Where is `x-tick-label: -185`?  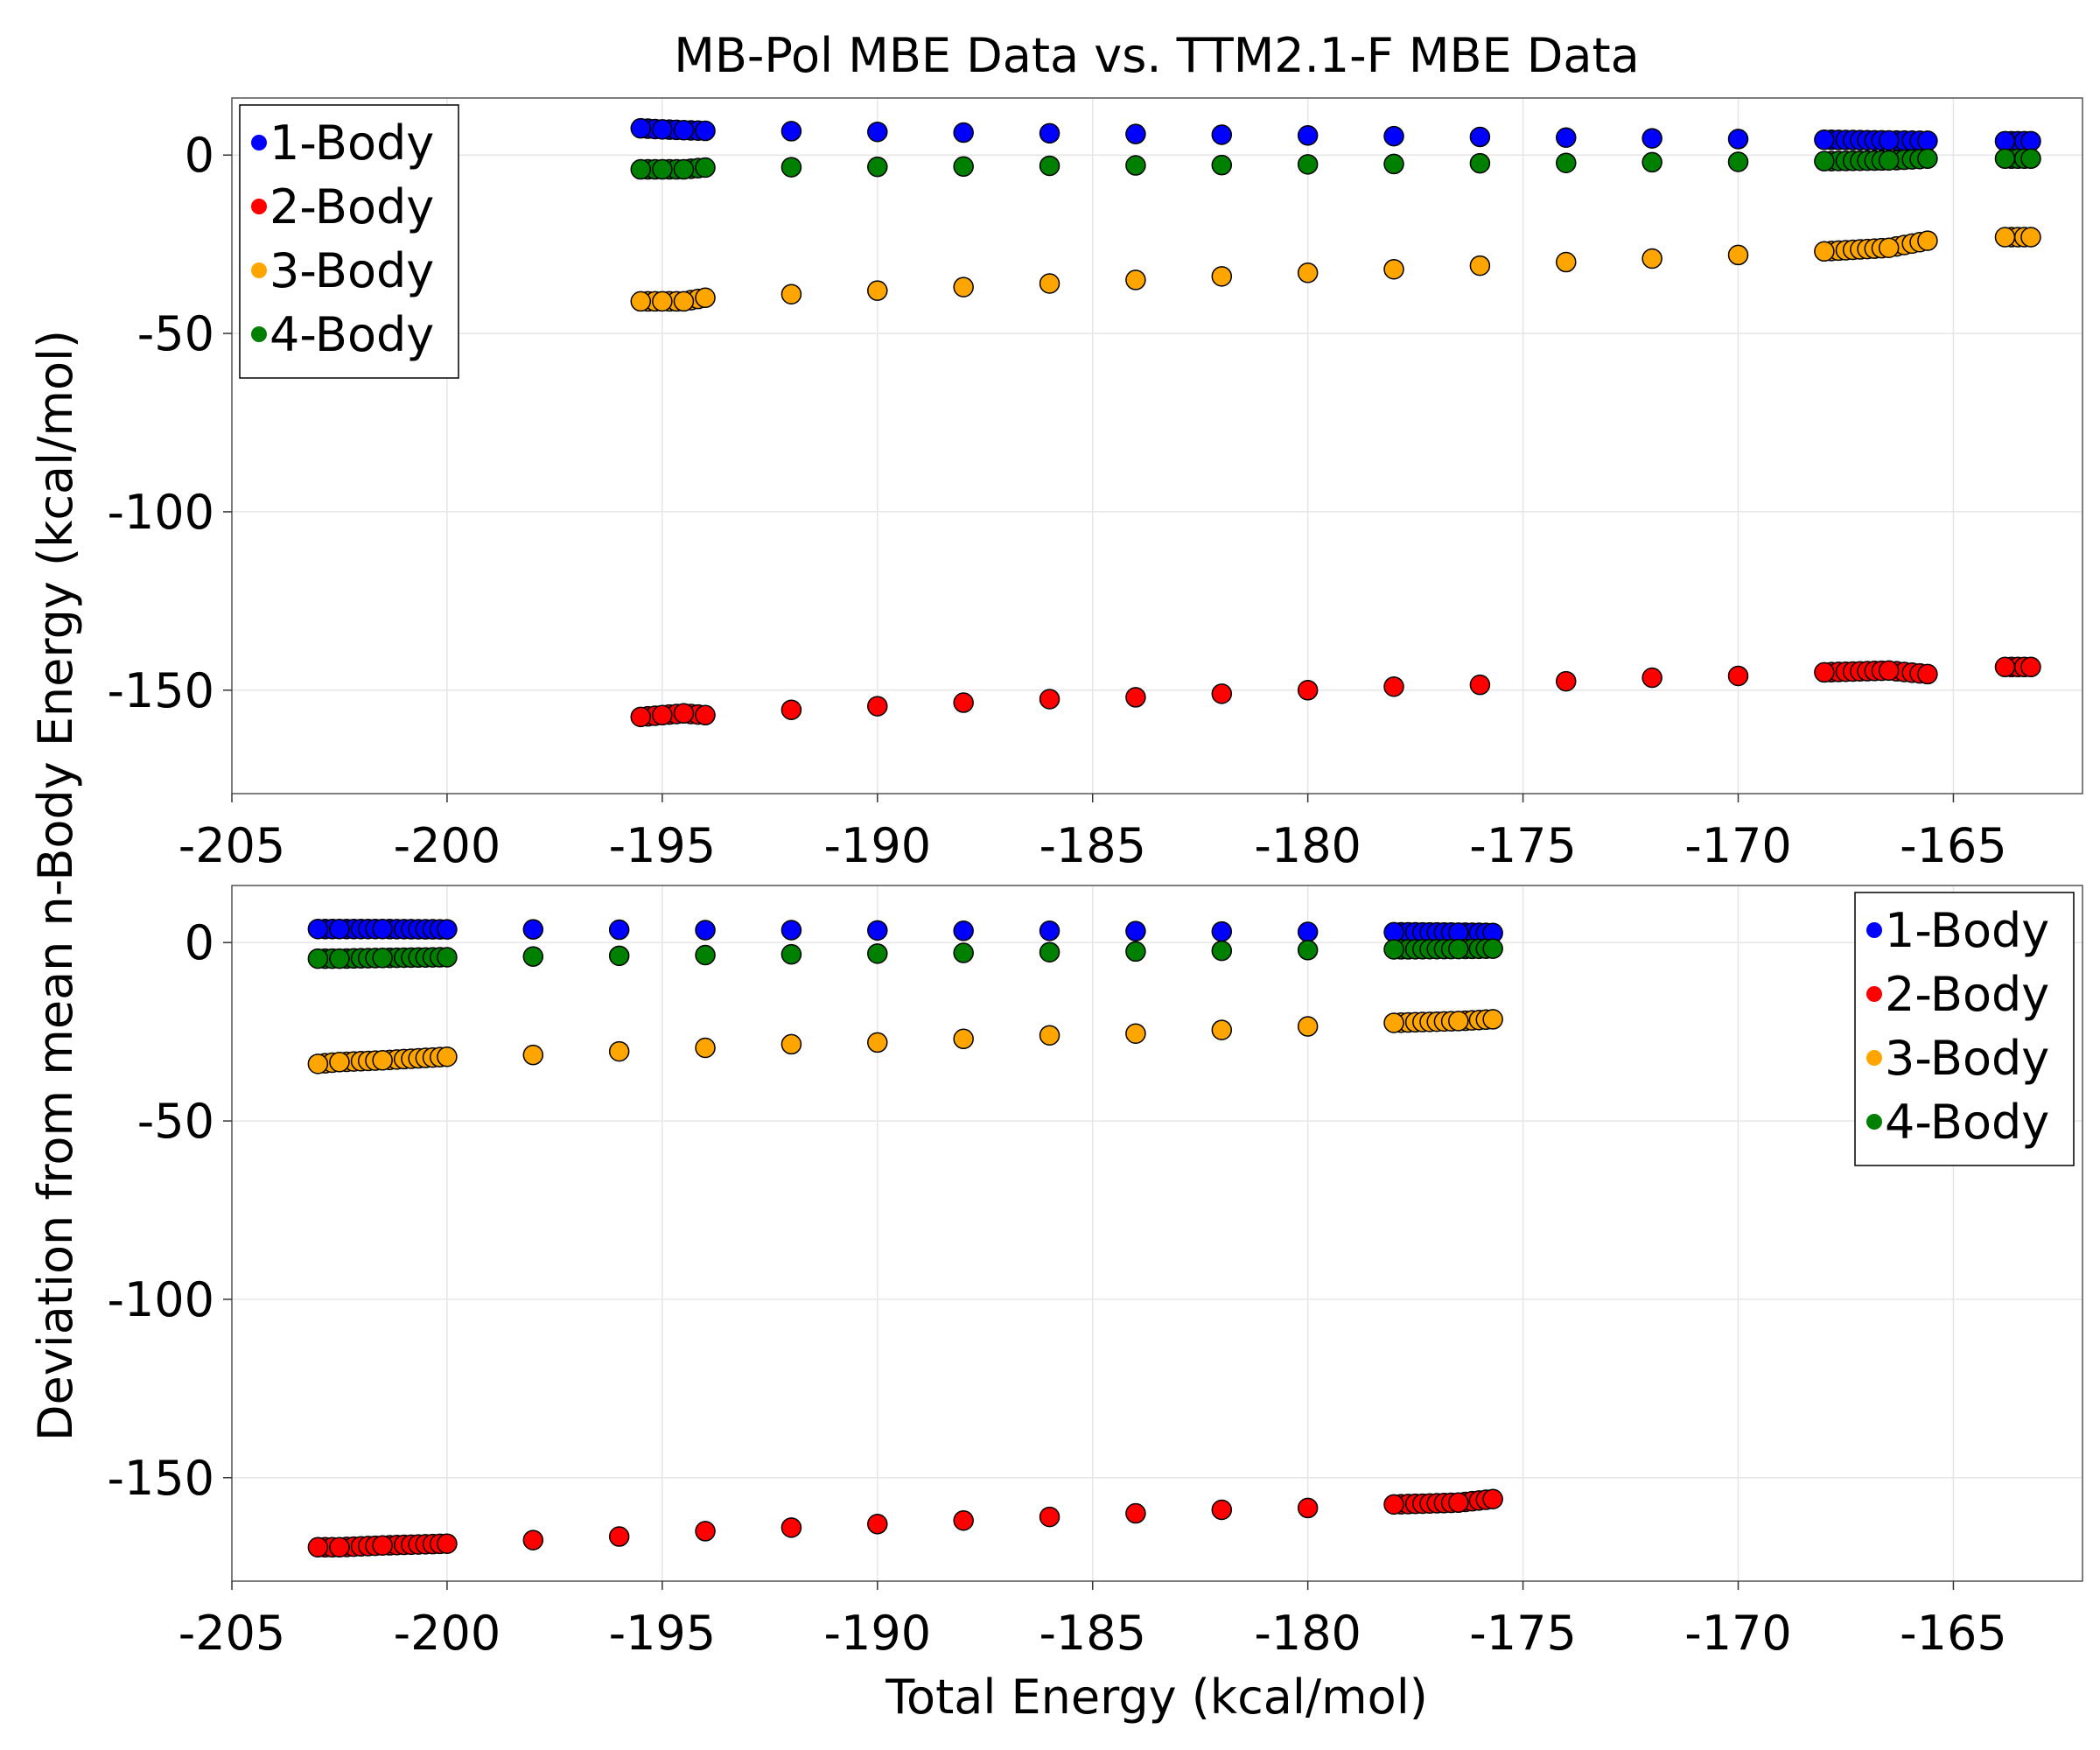 x-tick-label: -185 is located at coordinates (1092, 845).